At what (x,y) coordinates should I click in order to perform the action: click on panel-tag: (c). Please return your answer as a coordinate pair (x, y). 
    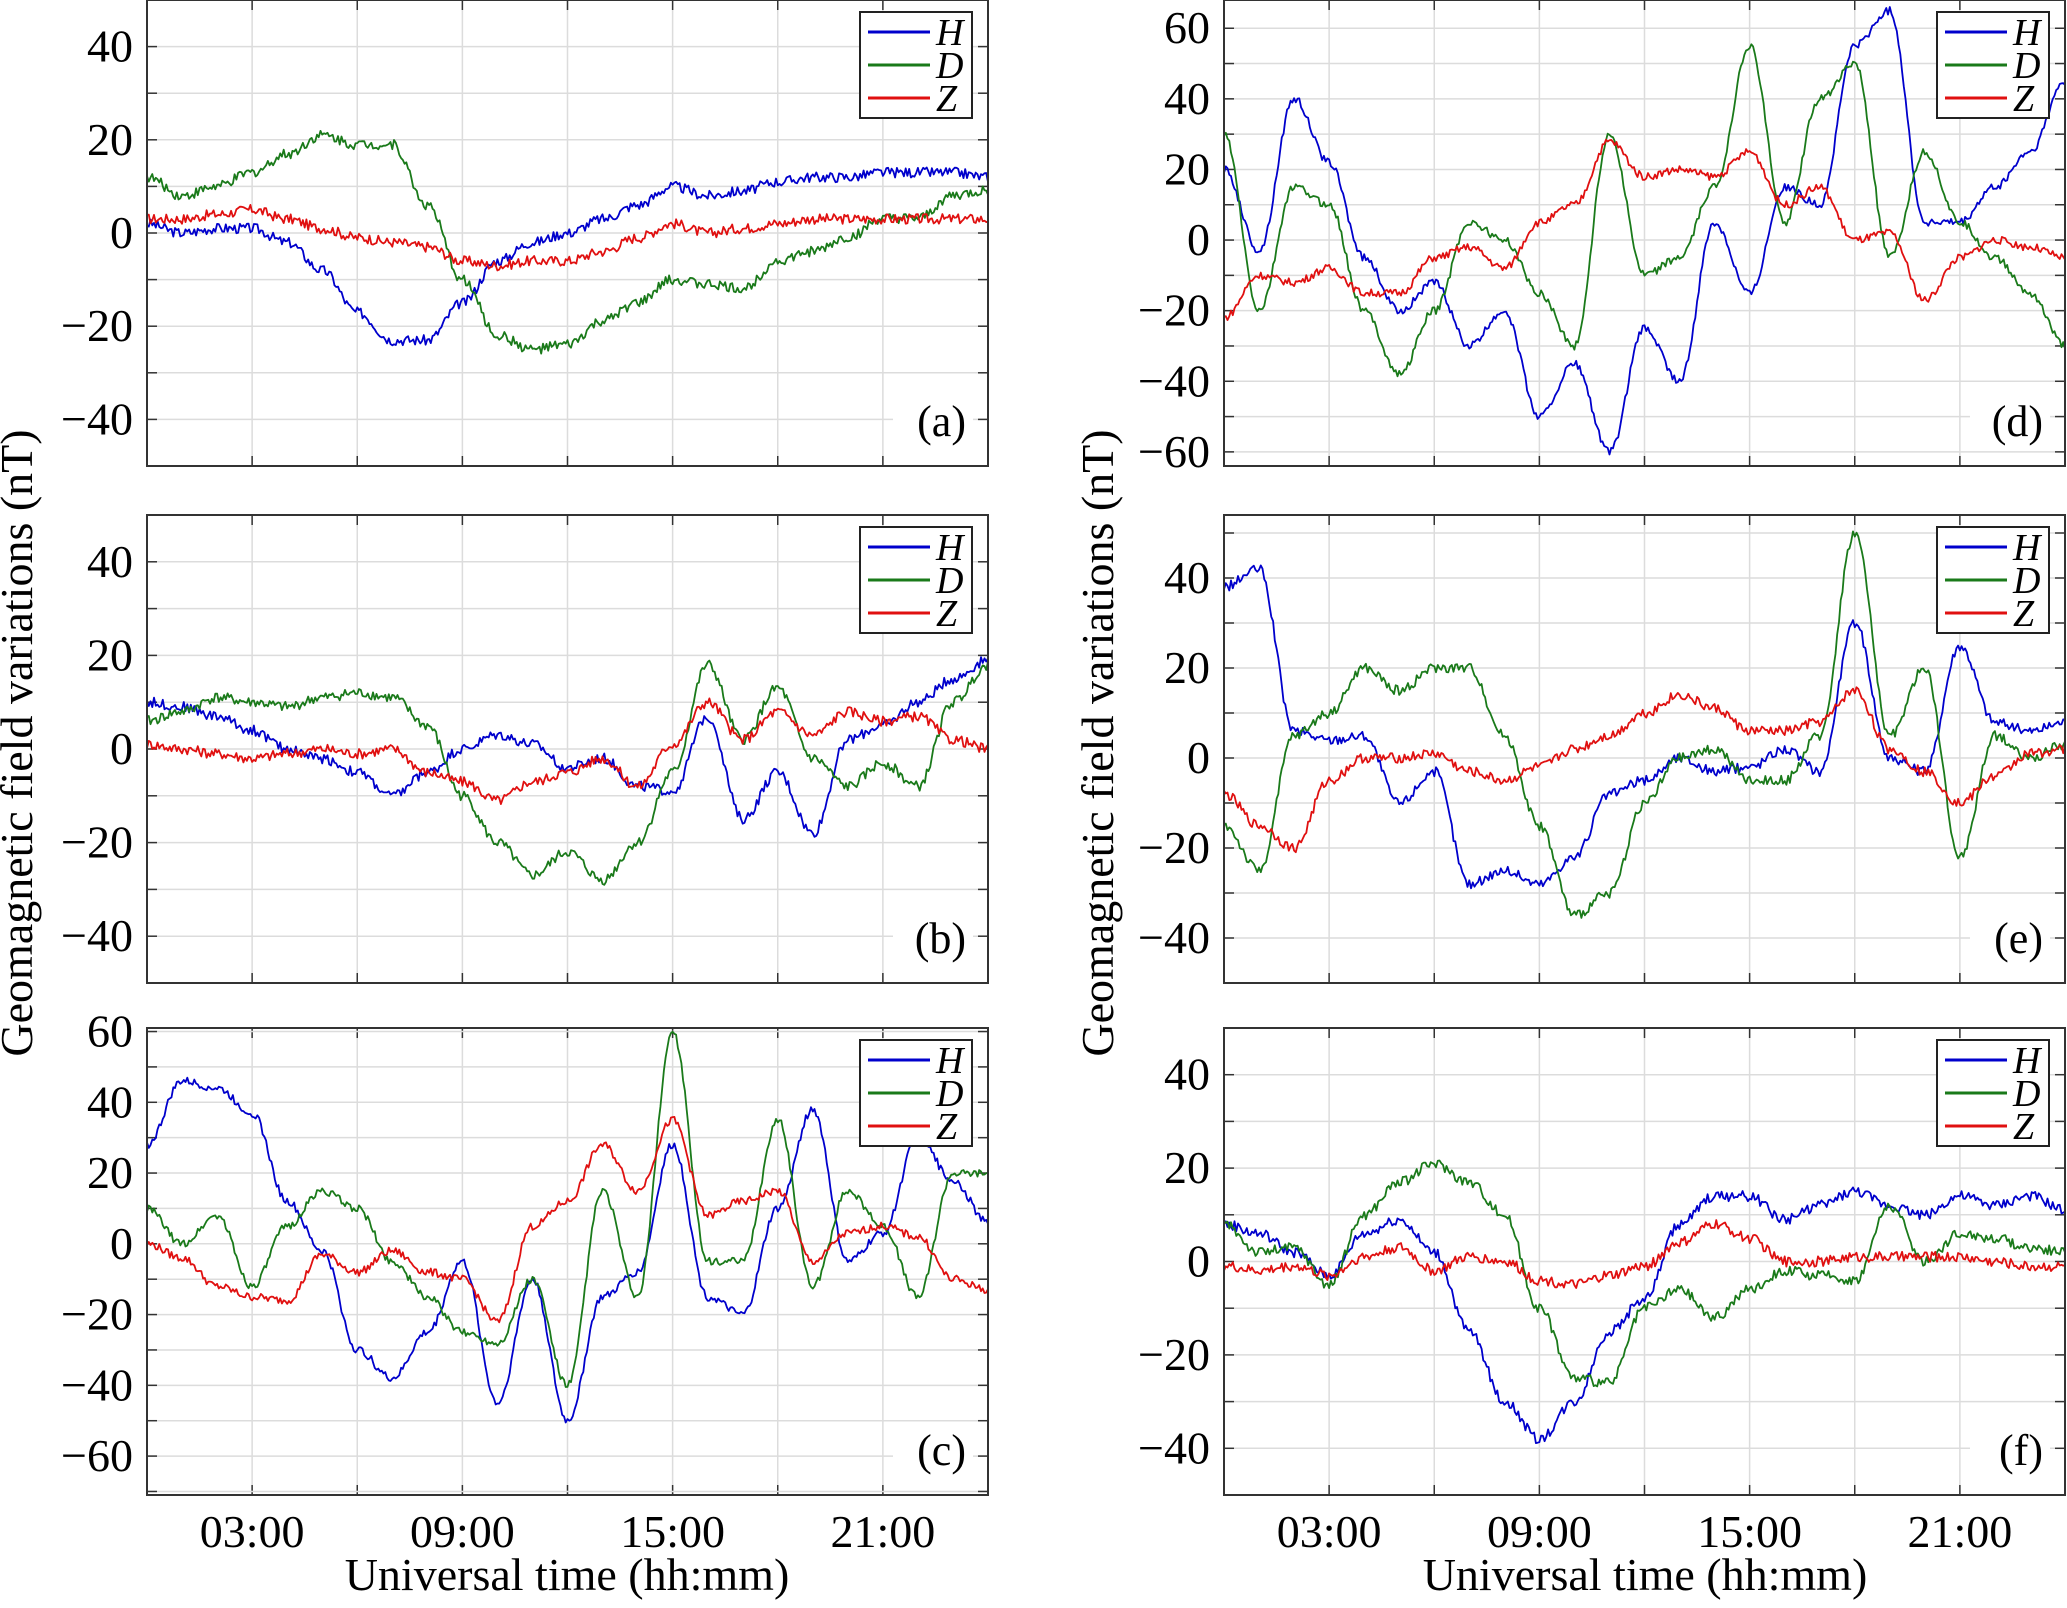
    Looking at the image, I should click on (941, 1450).